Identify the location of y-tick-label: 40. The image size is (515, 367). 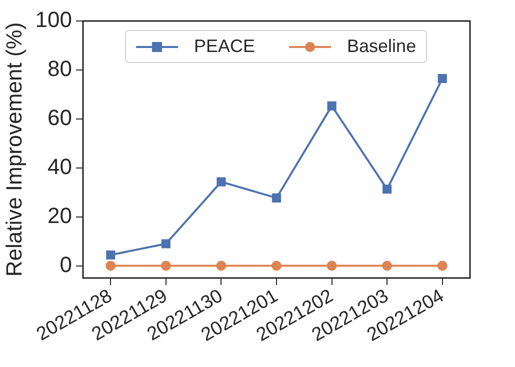
(60, 166).